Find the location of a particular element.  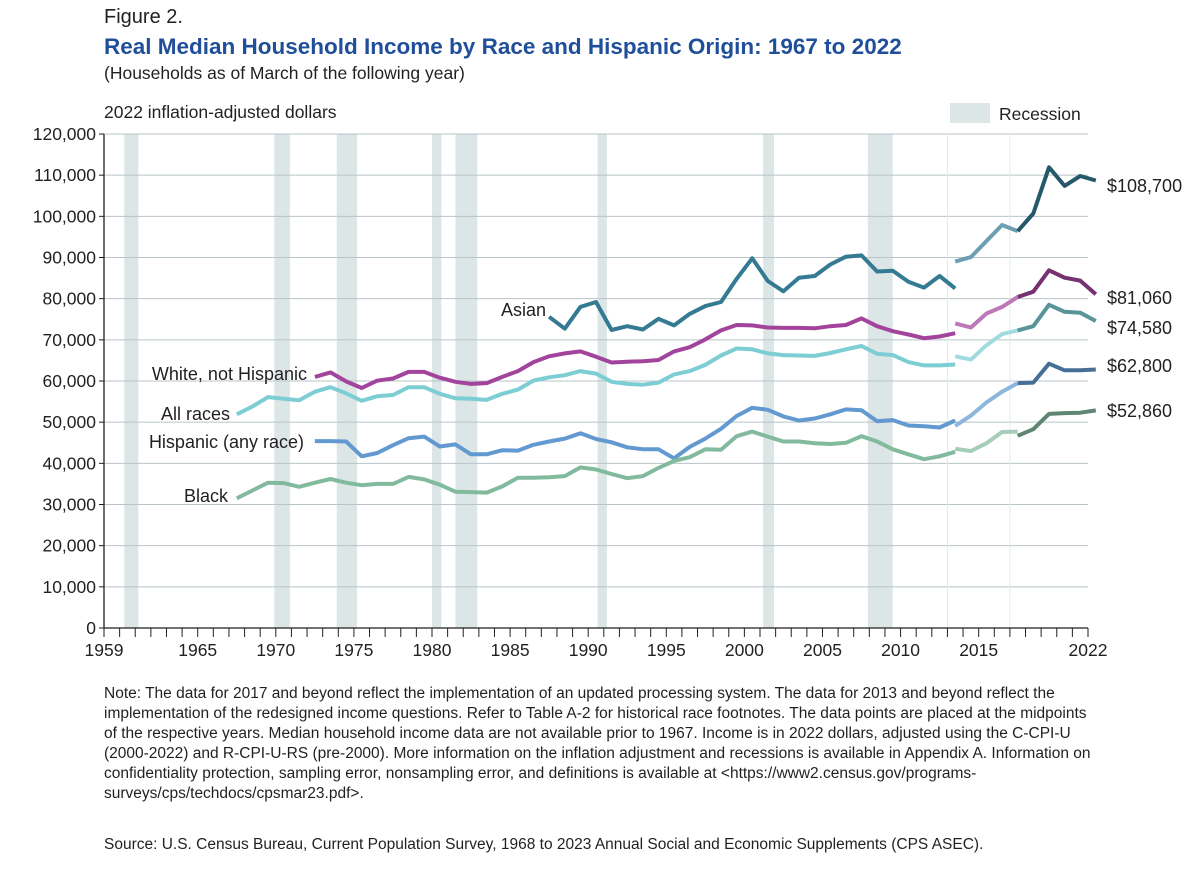

x-tick-label: 1975 is located at coordinates (353, 650).